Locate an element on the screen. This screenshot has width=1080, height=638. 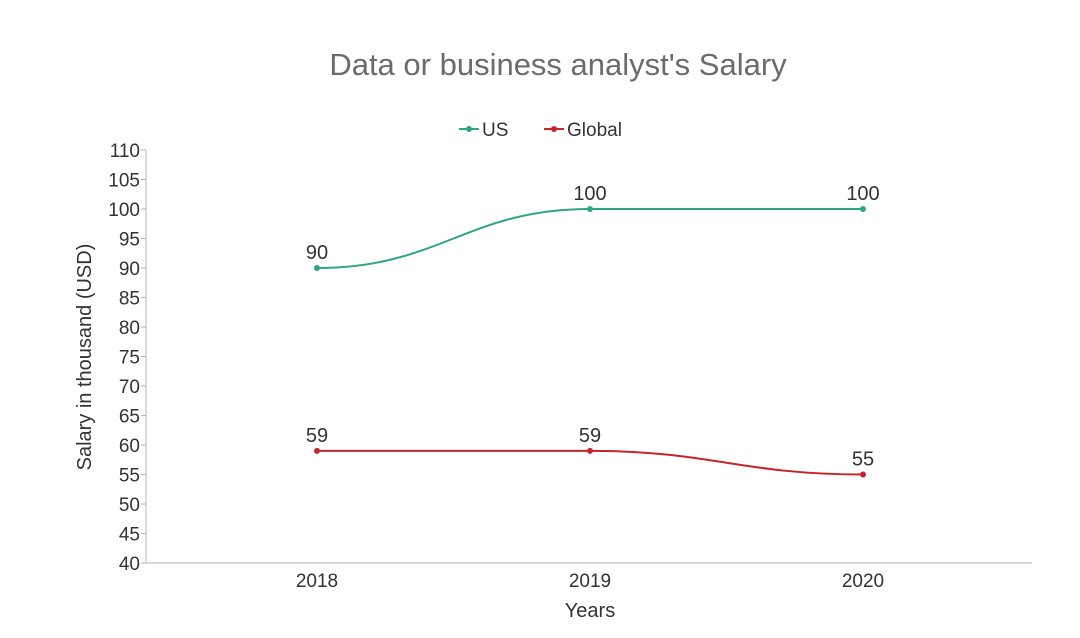
legend-marker-global is located at coordinates (554, 129).